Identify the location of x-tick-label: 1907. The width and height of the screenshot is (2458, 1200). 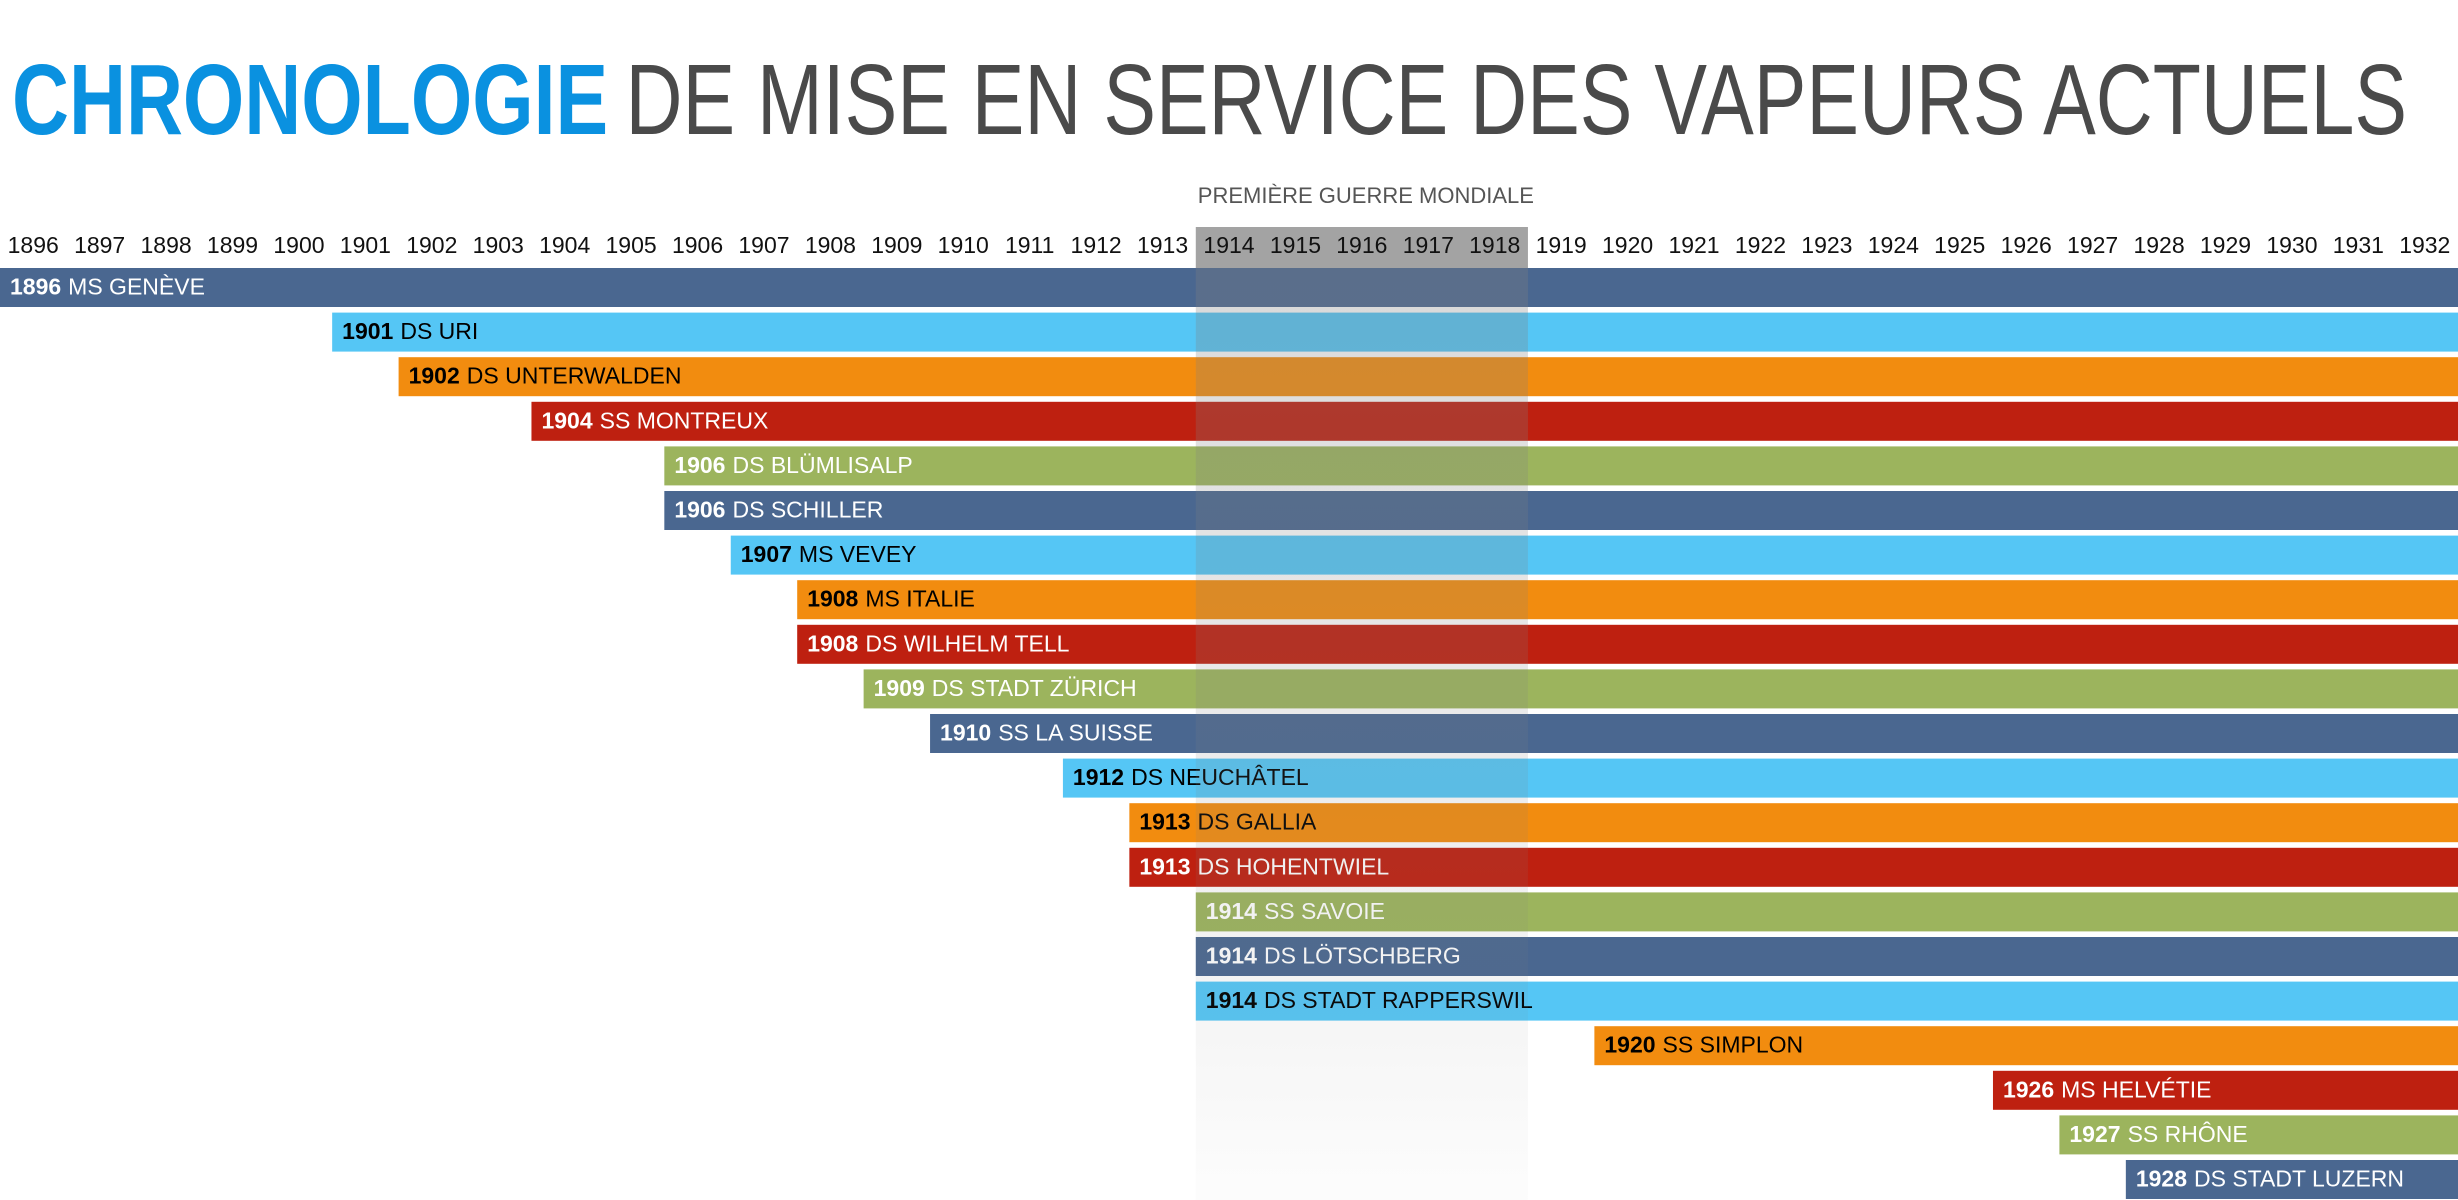
(763, 245).